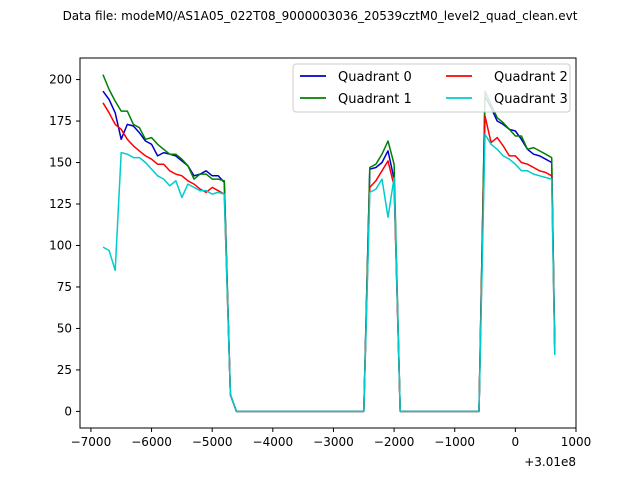 Image resolution: width=640 pixels, height=480 pixels. What do you see at coordinates (64, 287) in the screenshot?
I see `y-tick-label: 75` at bounding box center [64, 287].